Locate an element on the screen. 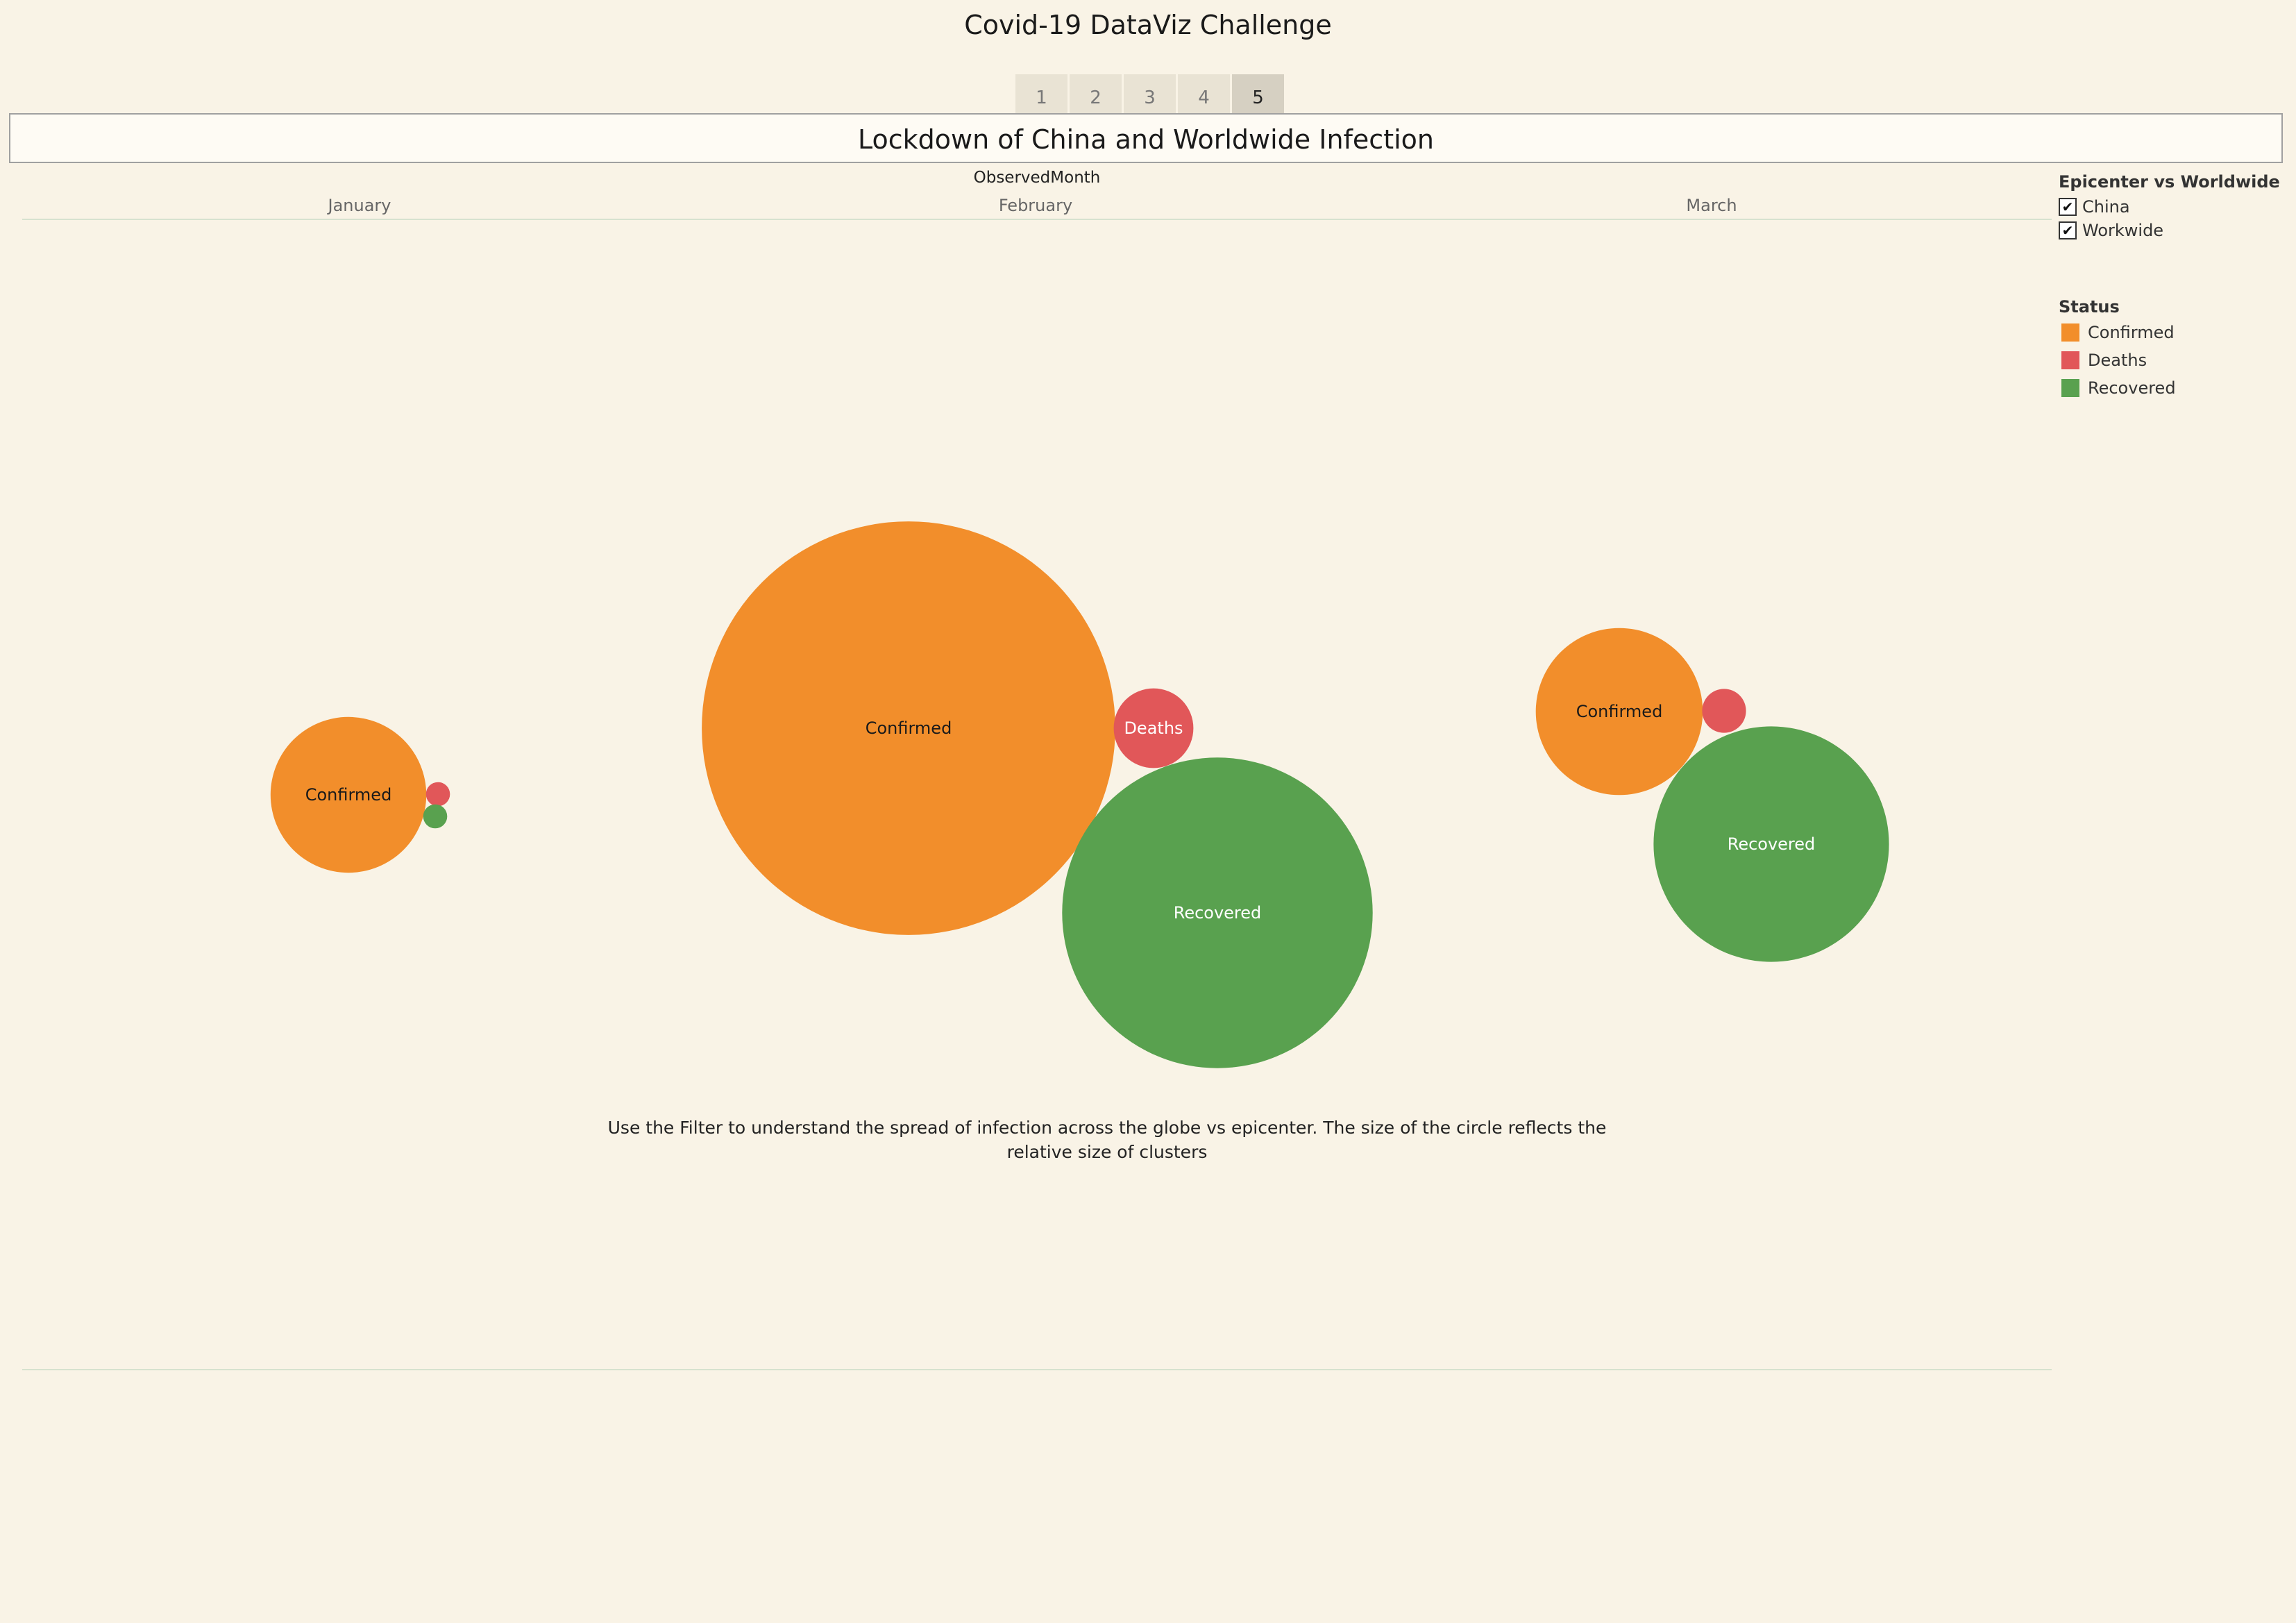 The height and width of the screenshot is (1623, 2296). bubble-january-recovered is located at coordinates (436, 817).